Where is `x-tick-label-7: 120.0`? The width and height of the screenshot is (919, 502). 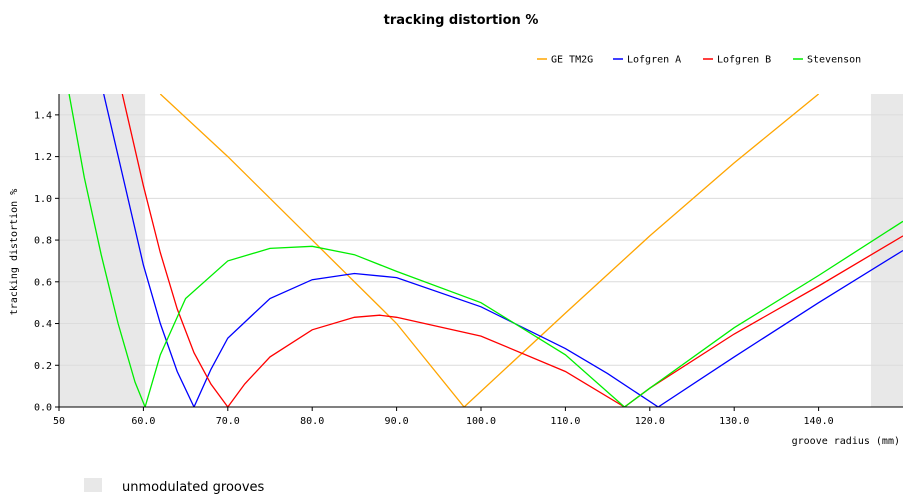
x-tick-label-7: 120.0 is located at coordinates (650, 421).